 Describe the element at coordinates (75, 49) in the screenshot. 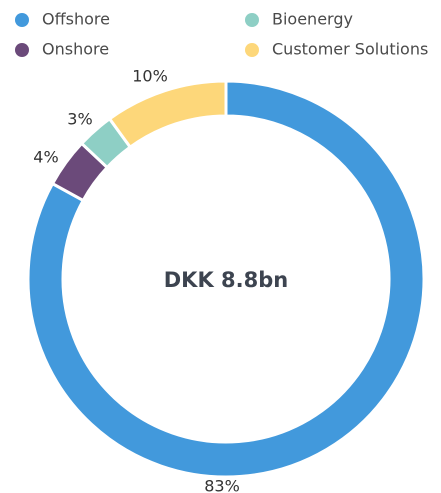

I see `legend-label: Onshore` at that location.